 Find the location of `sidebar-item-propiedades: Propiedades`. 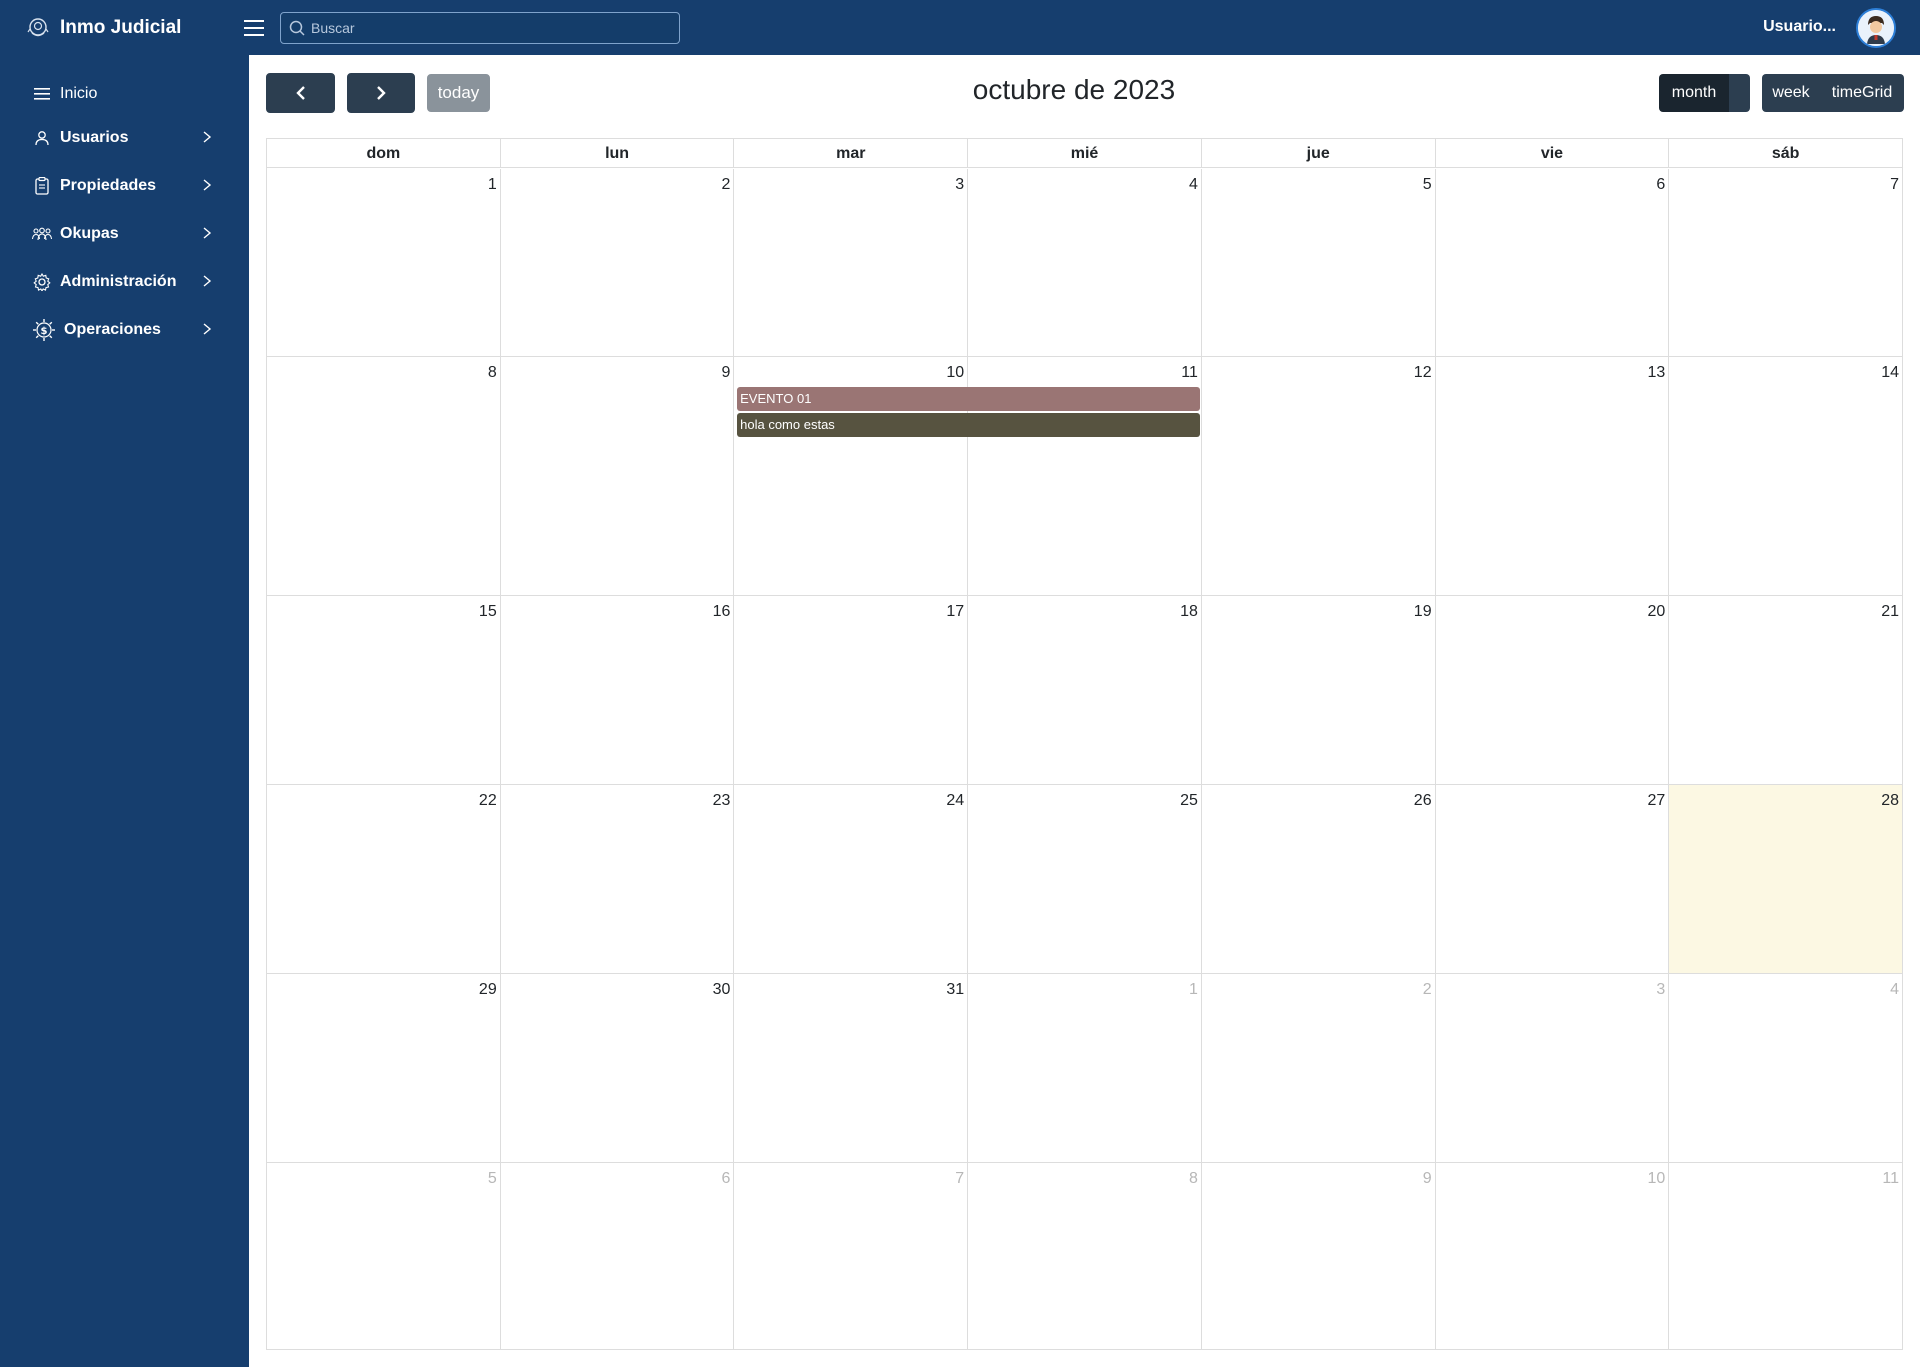

sidebar-item-propiedades: Propiedades is located at coordinates (124, 186).